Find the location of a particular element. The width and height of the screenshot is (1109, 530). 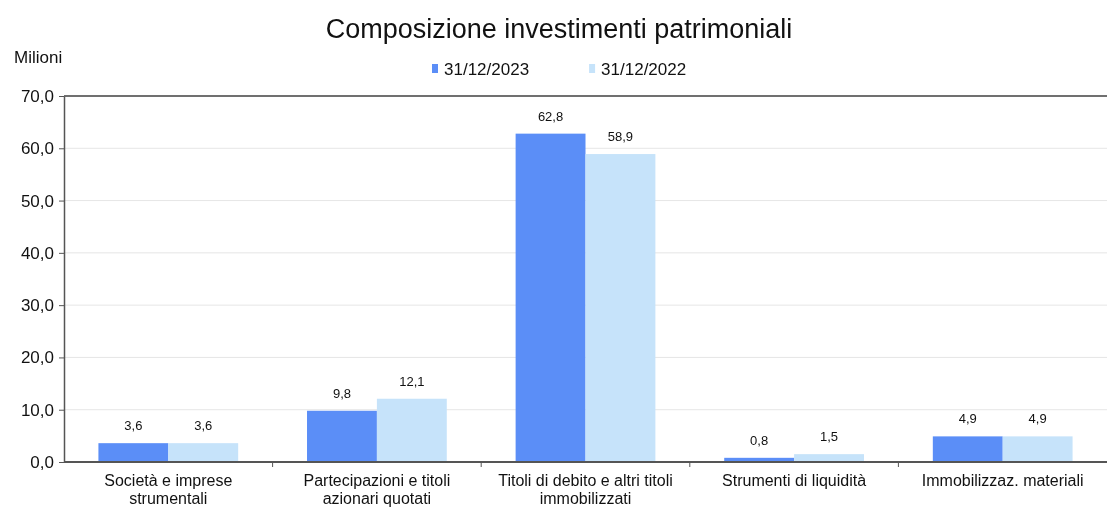

y-tick-label: 50,0 is located at coordinates (37, 201).